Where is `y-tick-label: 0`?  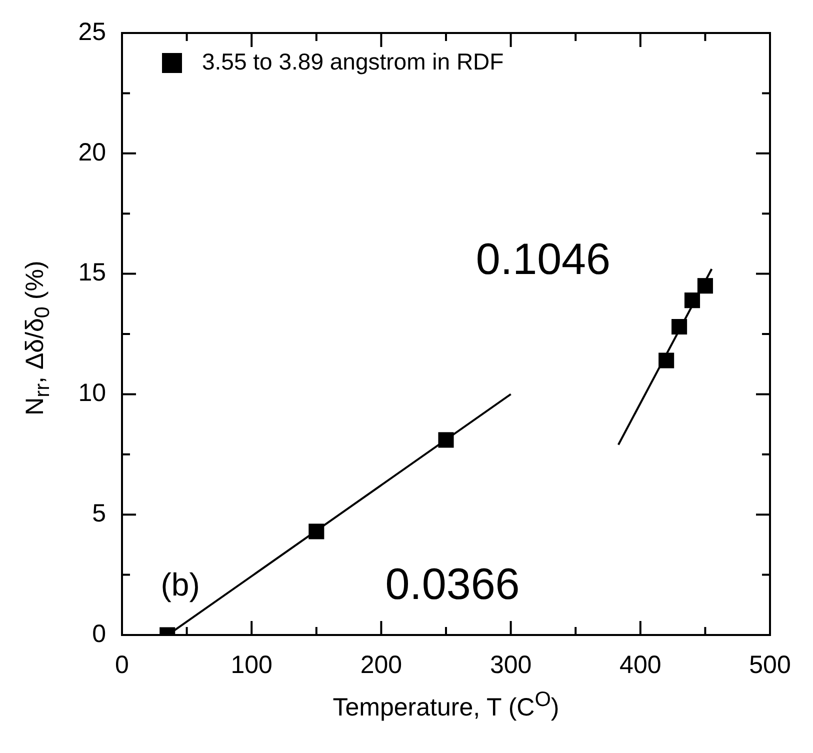 y-tick-label: 0 is located at coordinates (99, 634).